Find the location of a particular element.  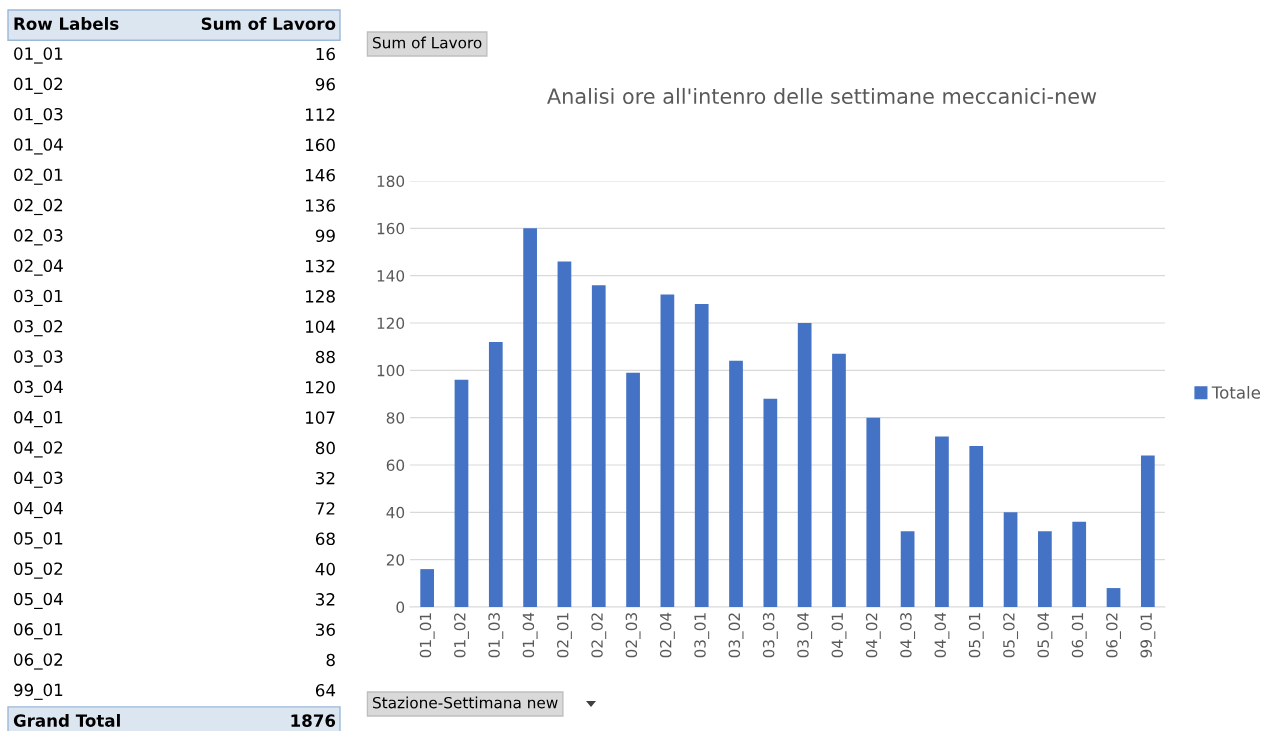

text: 06_02 is located at coordinates (38, 661).